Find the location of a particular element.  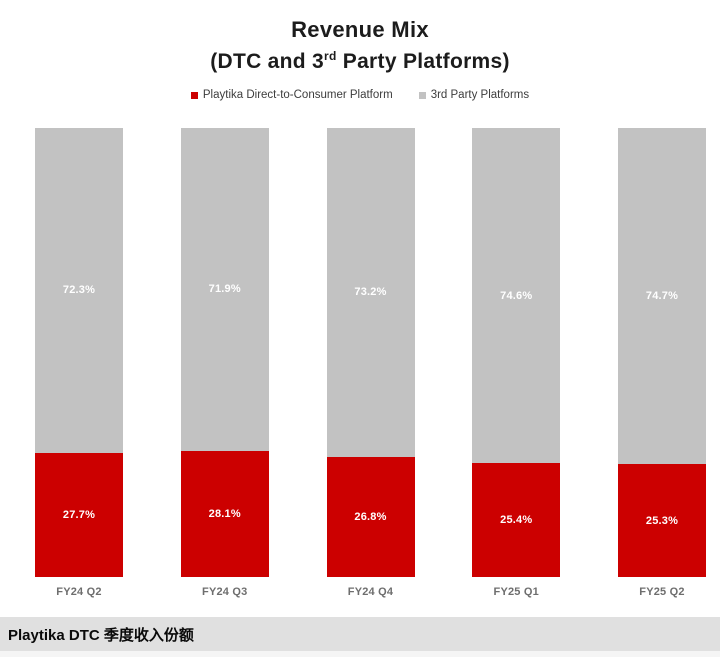

third-party-segment: 72.3% is located at coordinates (79, 290).